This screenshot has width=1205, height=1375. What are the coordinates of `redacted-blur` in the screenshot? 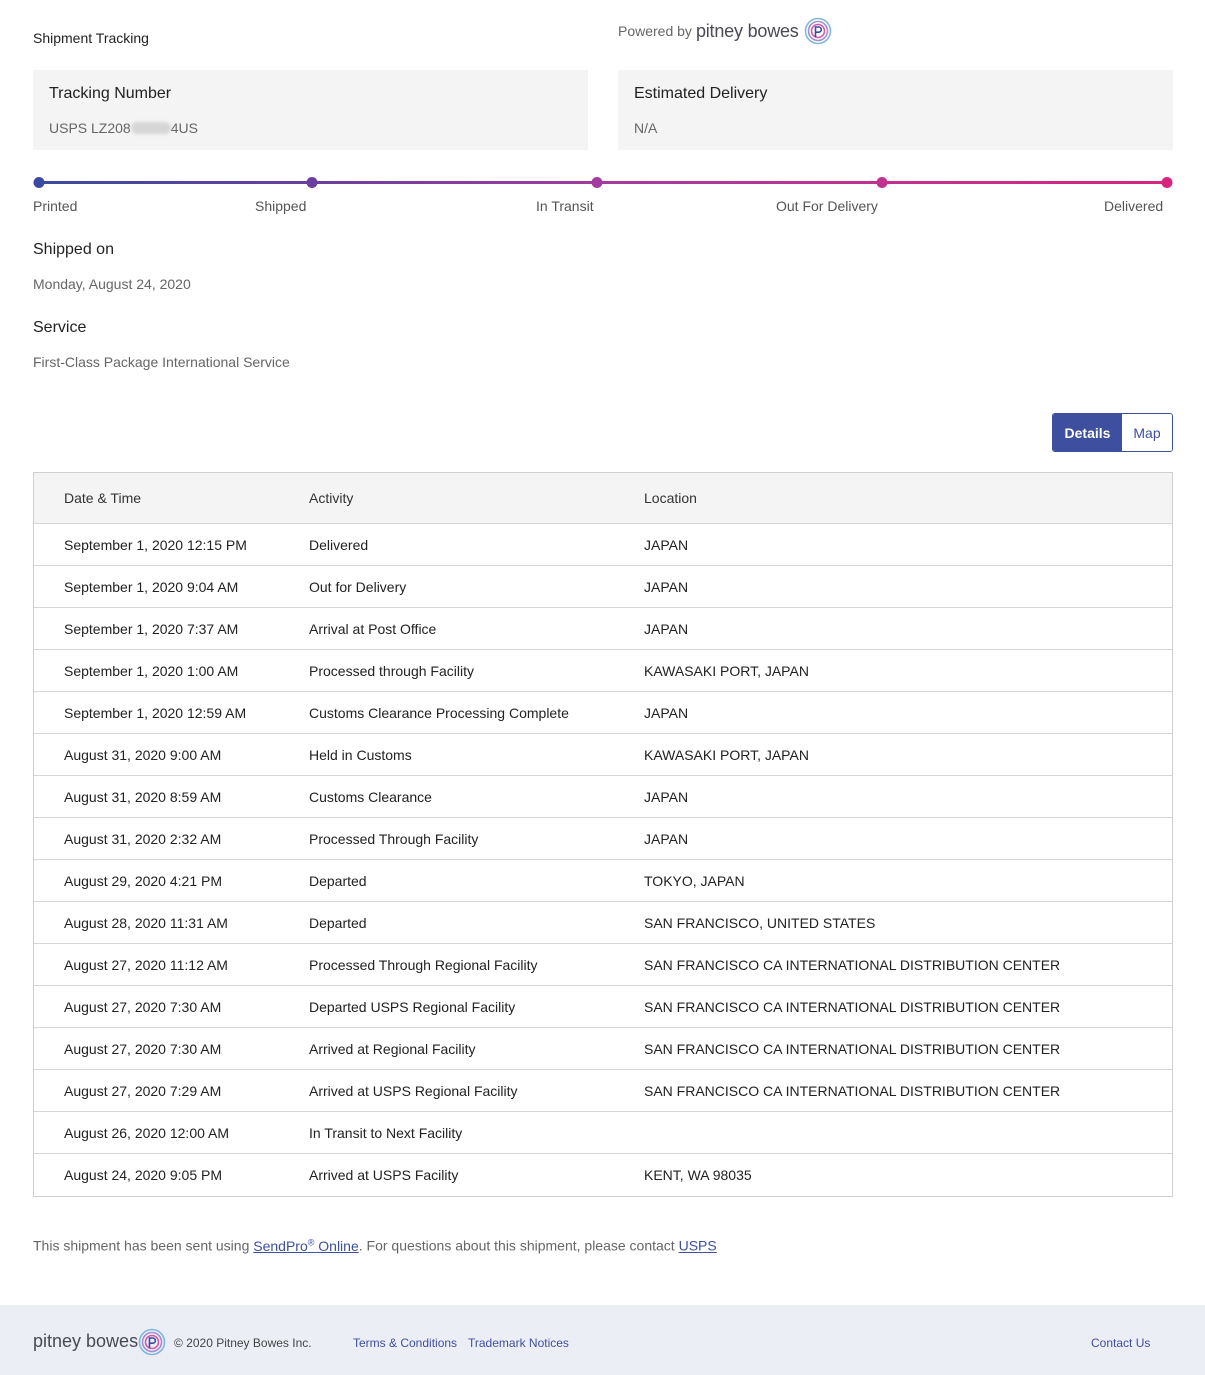 It's located at (150, 128).